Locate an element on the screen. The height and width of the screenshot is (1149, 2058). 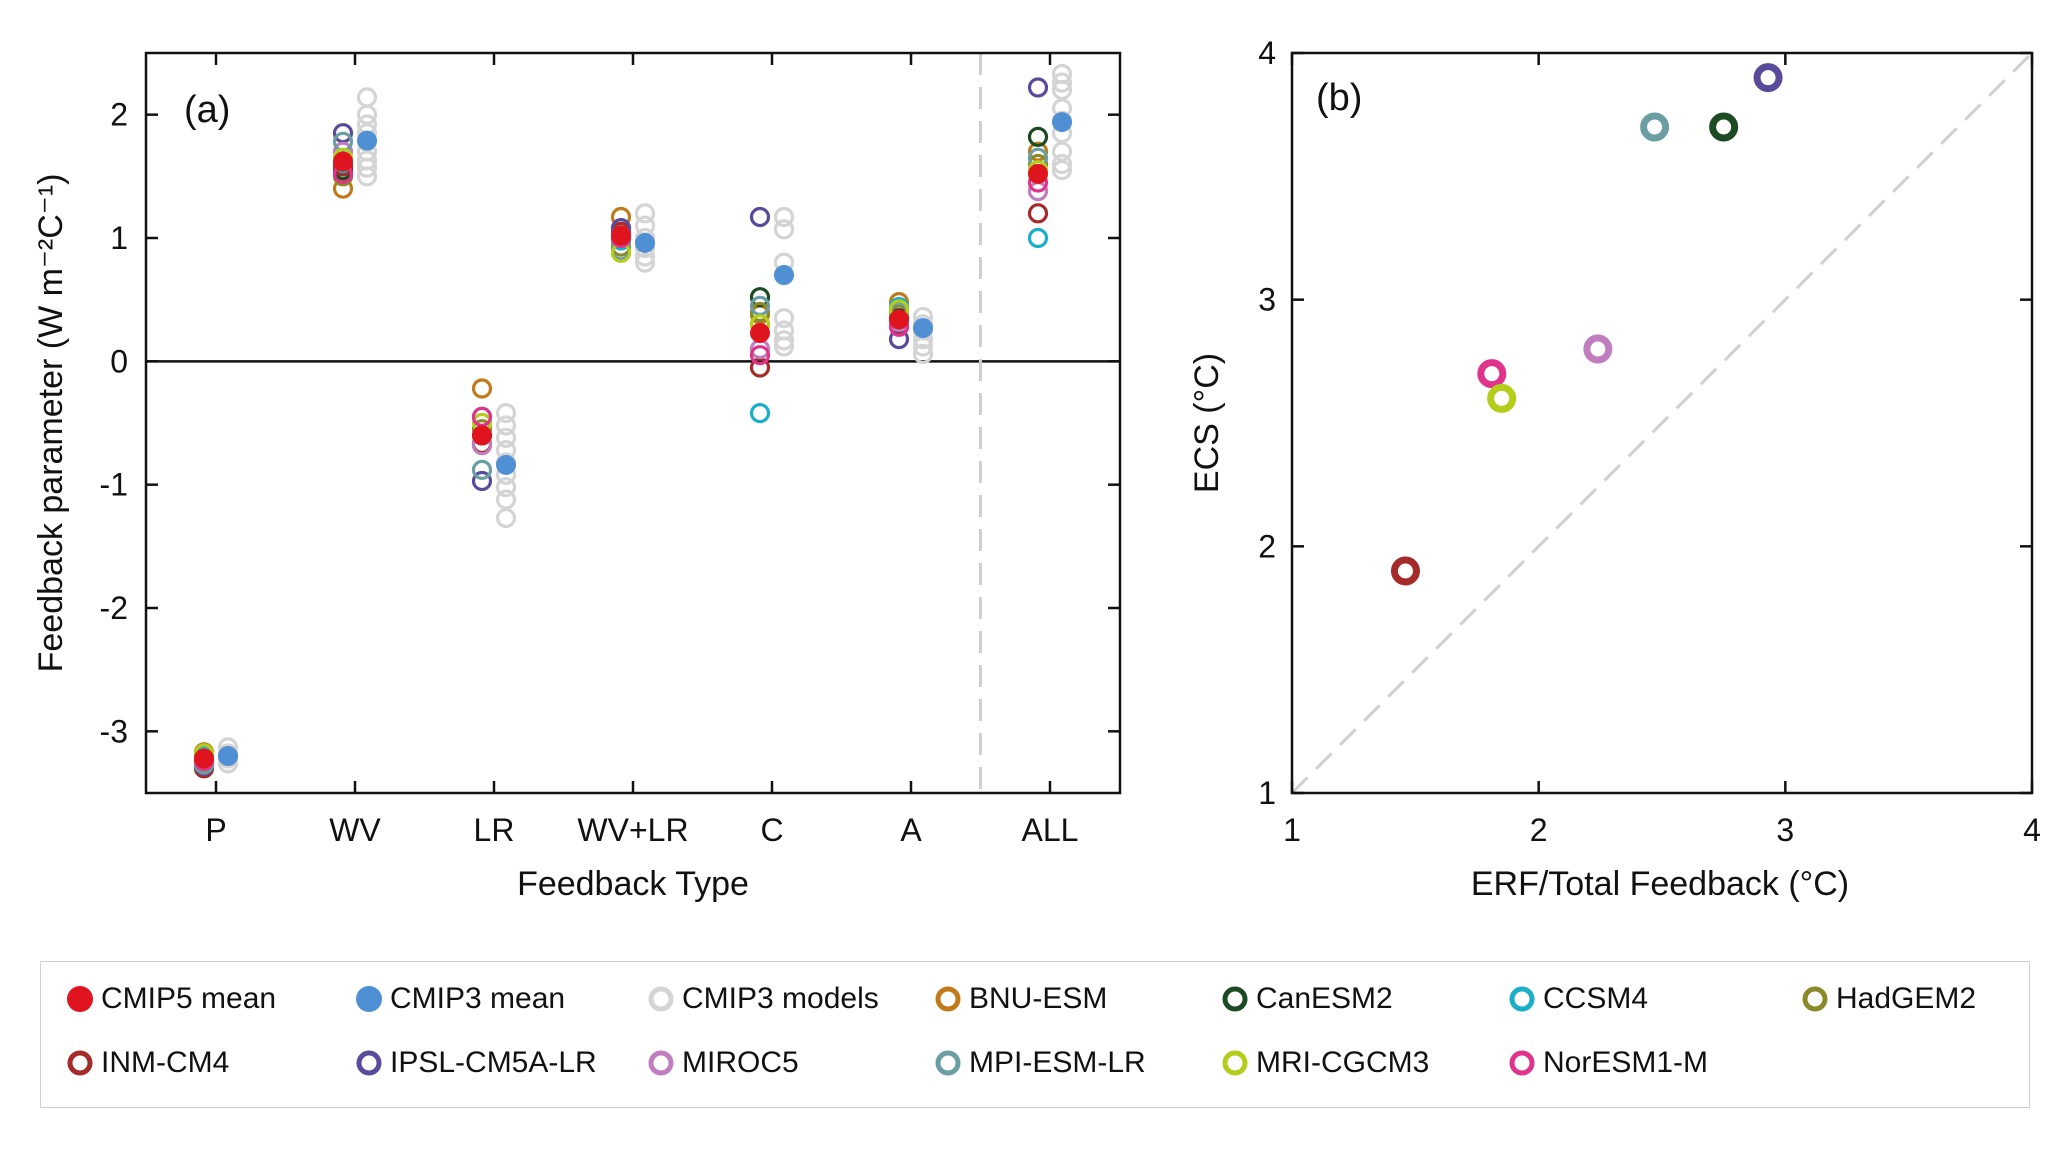
panel-b-ylabel: ECS (°C) is located at coordinates (1207, 423).